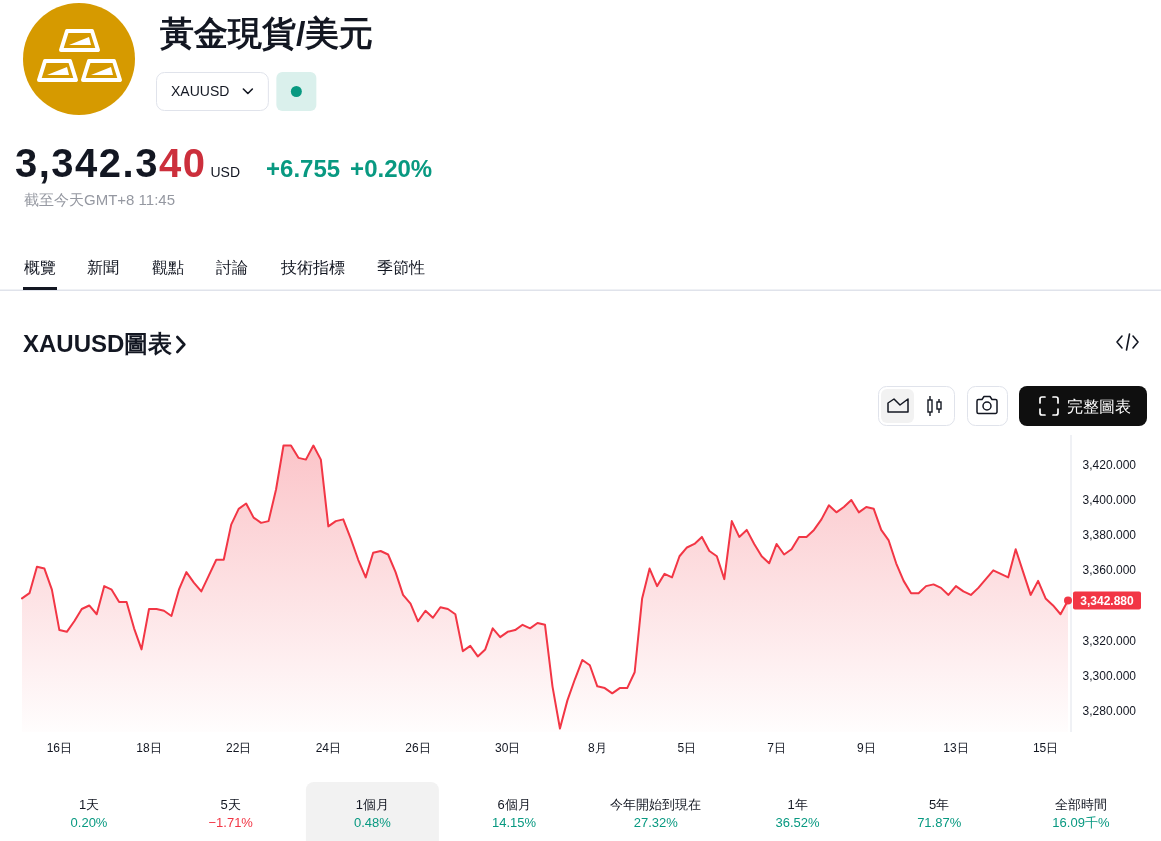  I want to click on x-tick-label: 13日, so click(956, 748).